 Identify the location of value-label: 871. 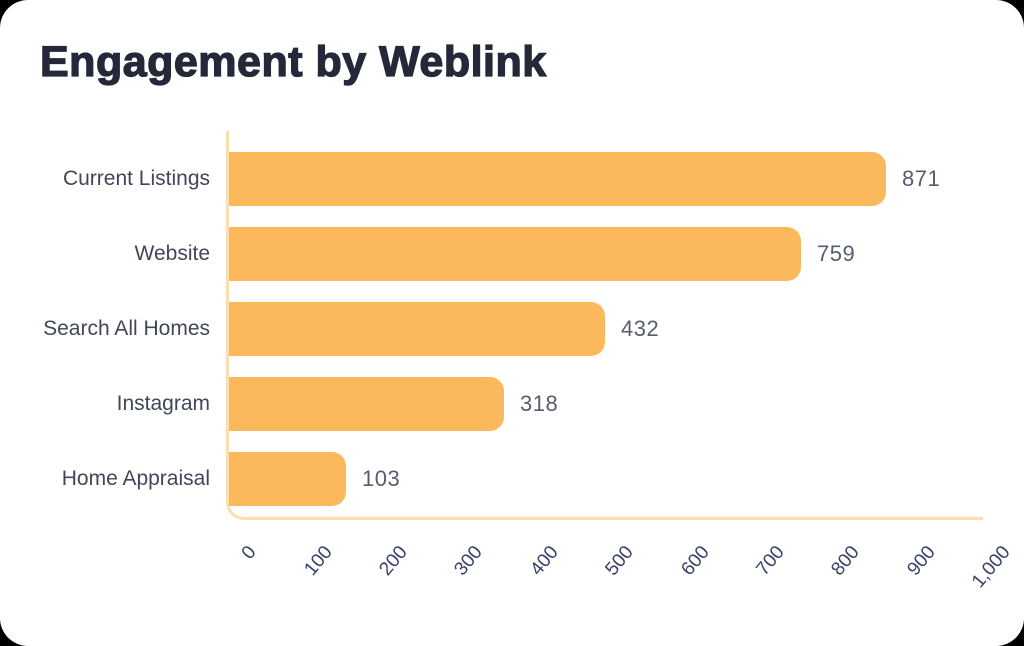
(921, 178).